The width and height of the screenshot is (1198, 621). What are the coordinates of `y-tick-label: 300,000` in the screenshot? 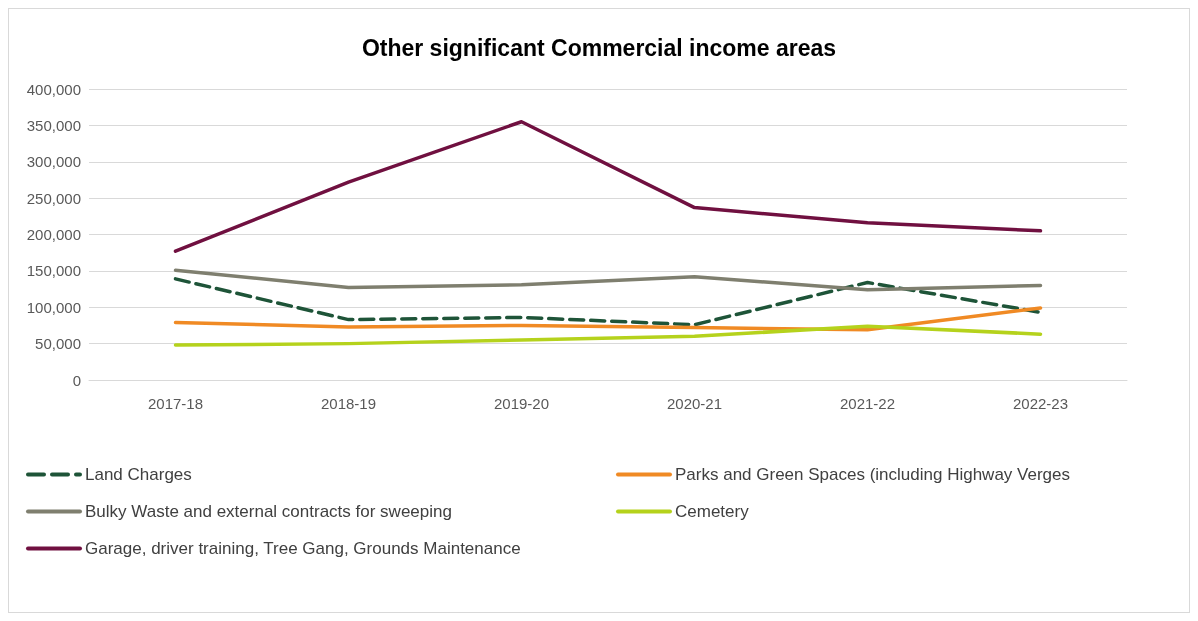 It's located at (53, 162).